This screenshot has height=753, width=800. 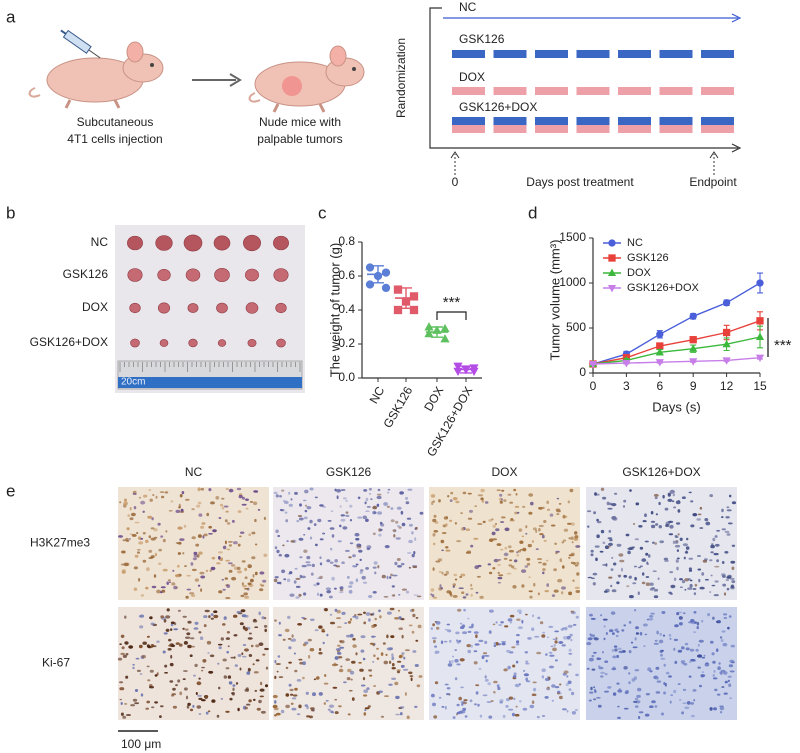 What do you see at coordinates (406, 298) in the screenshot?
I see `sd-bar` at bounding box center [406, 298].